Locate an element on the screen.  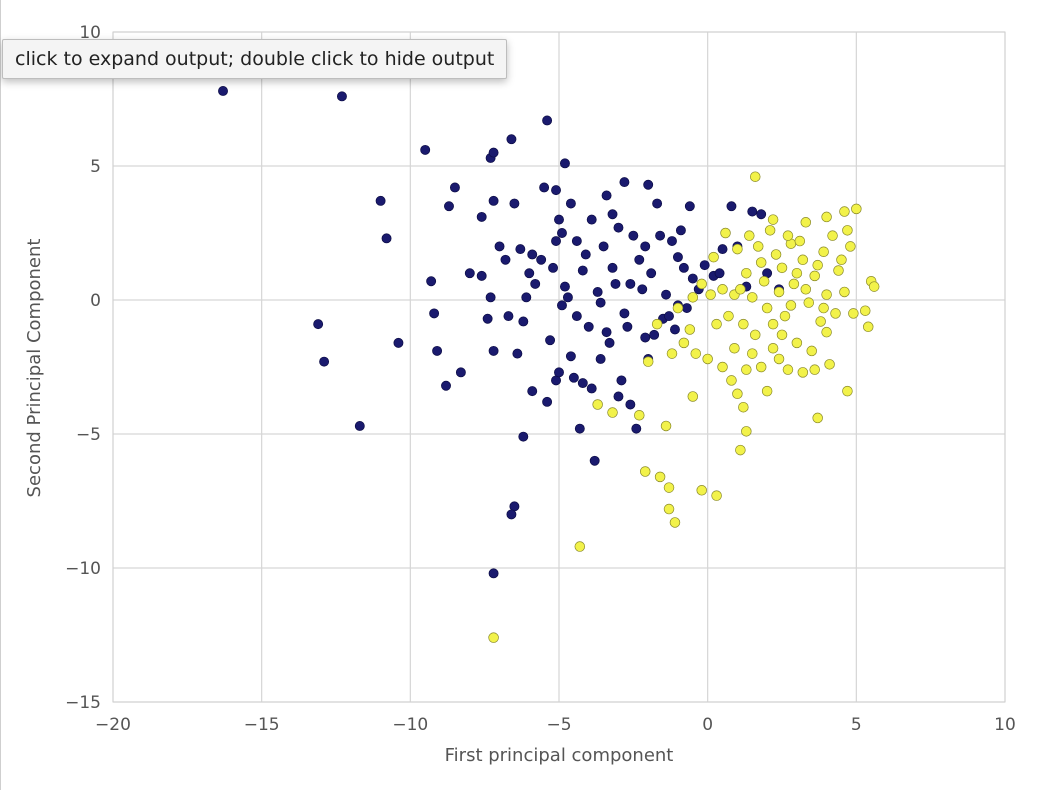
x-tick-label: −20 is located at coordinates (113, 725).